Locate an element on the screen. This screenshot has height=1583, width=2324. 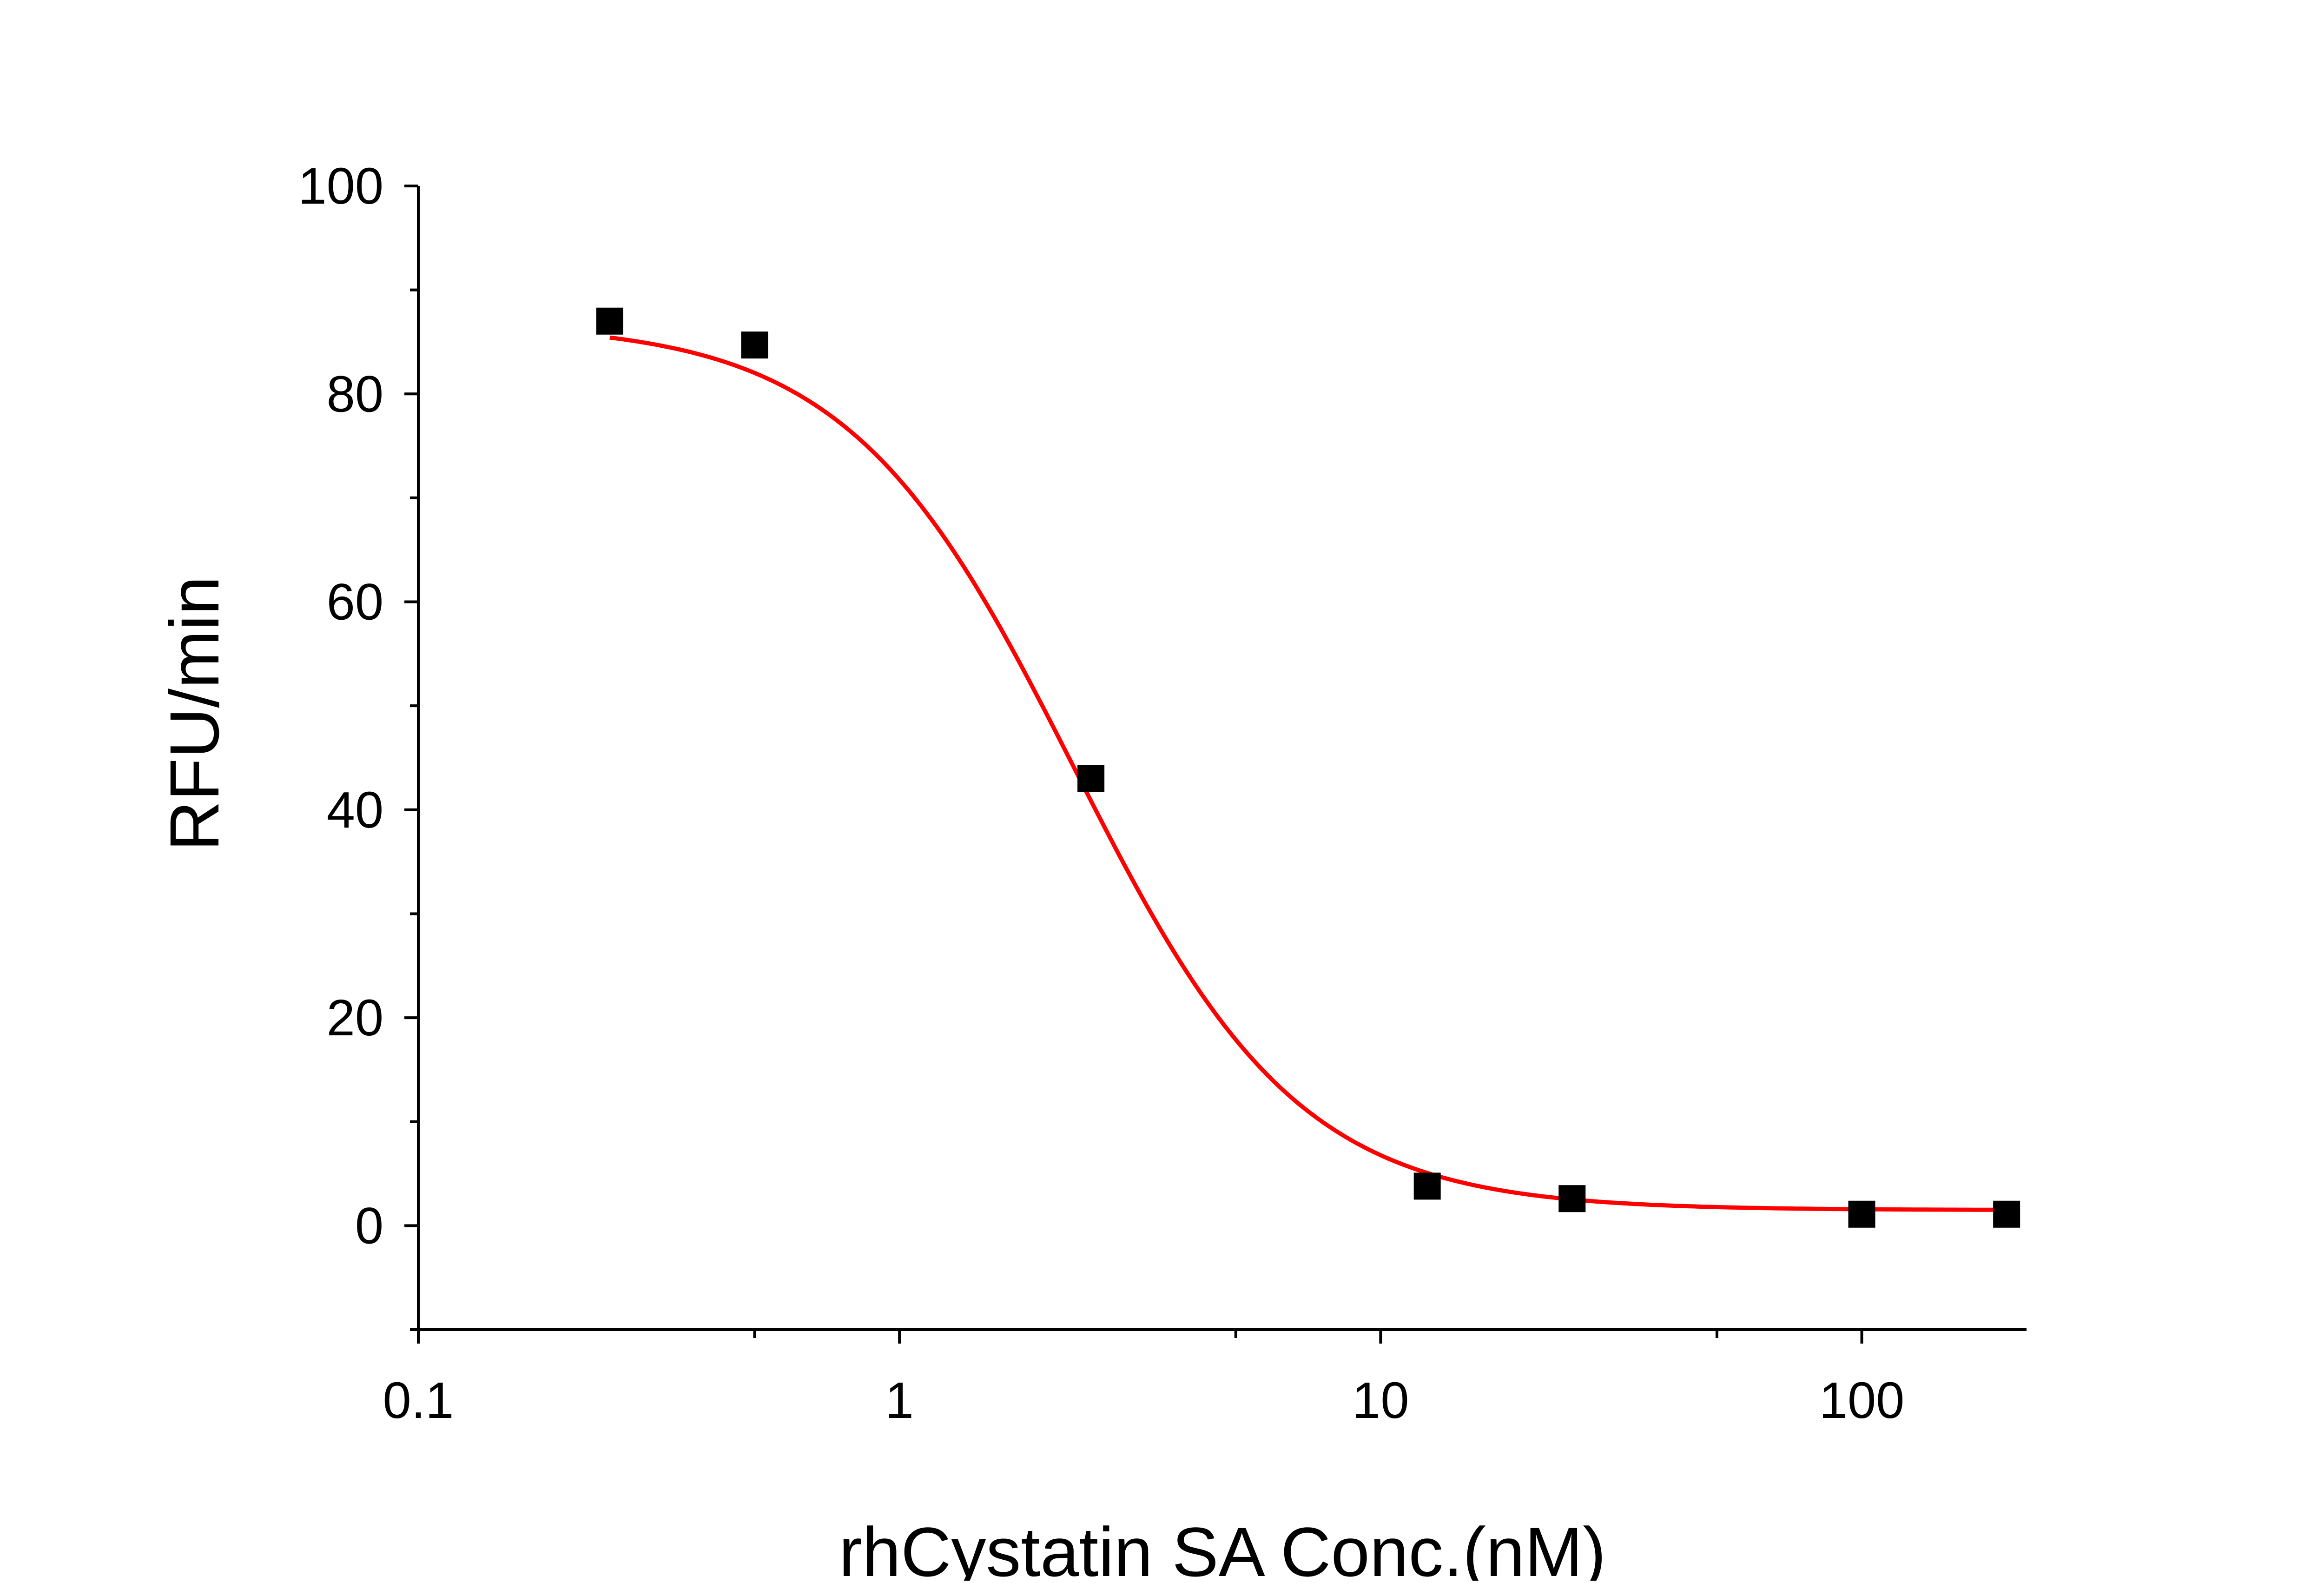
x-tick-label: 0.1 is located at coordinates (418, 1400).